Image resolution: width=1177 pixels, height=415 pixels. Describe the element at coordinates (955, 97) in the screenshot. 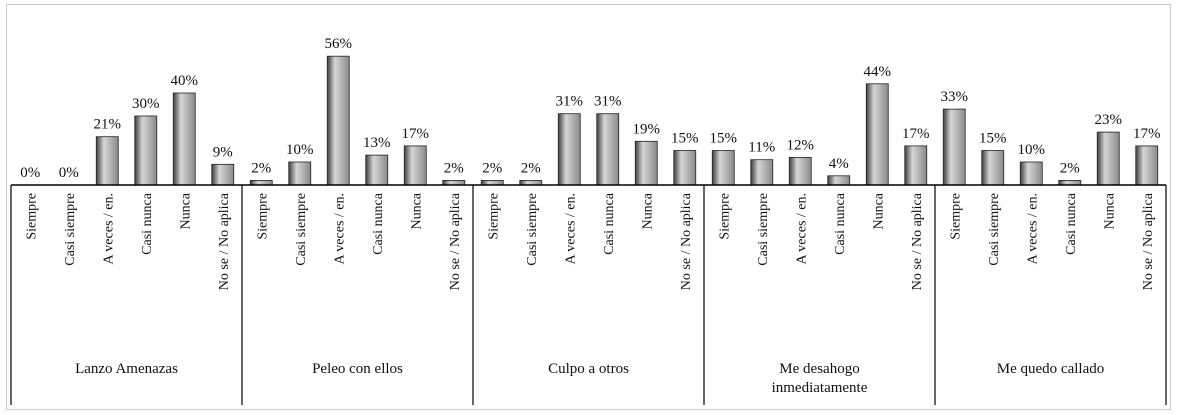

I see `data-label: 33%` at that location.